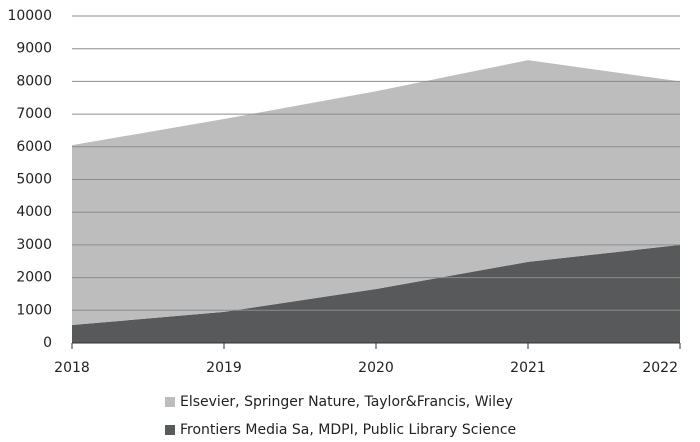  I want to click on x-tick-label: 2022, so click(660, 368).